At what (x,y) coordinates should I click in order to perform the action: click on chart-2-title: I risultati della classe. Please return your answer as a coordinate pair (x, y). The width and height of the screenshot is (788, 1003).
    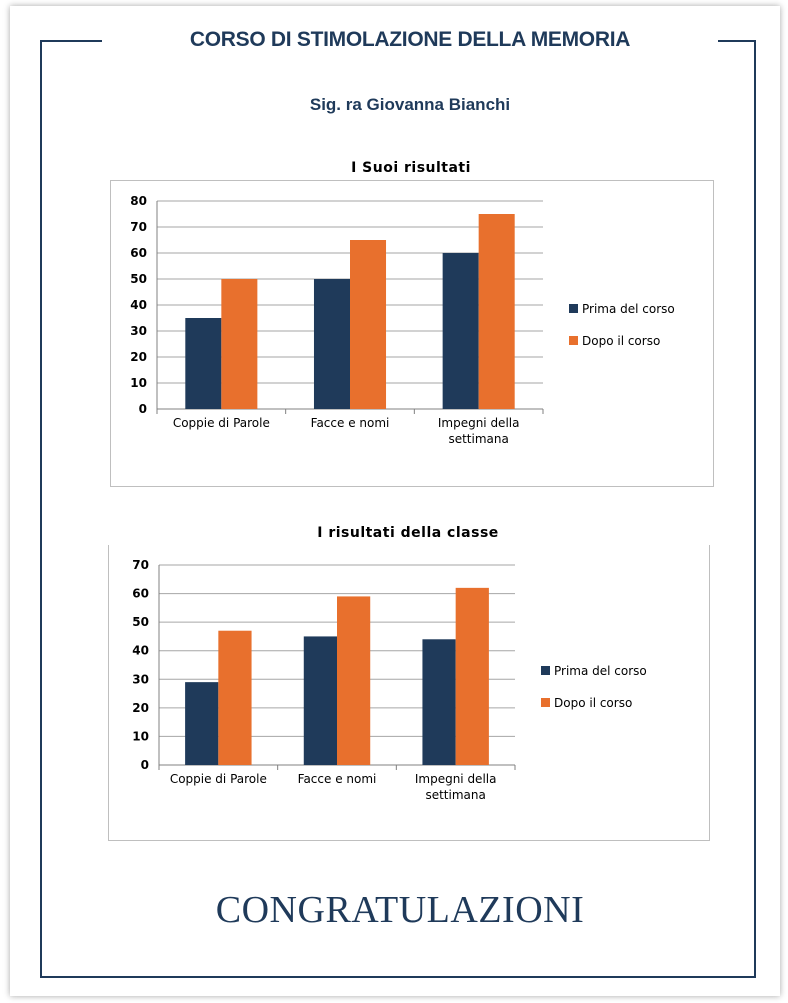
    Looking at the image, I should click on (408, 533).